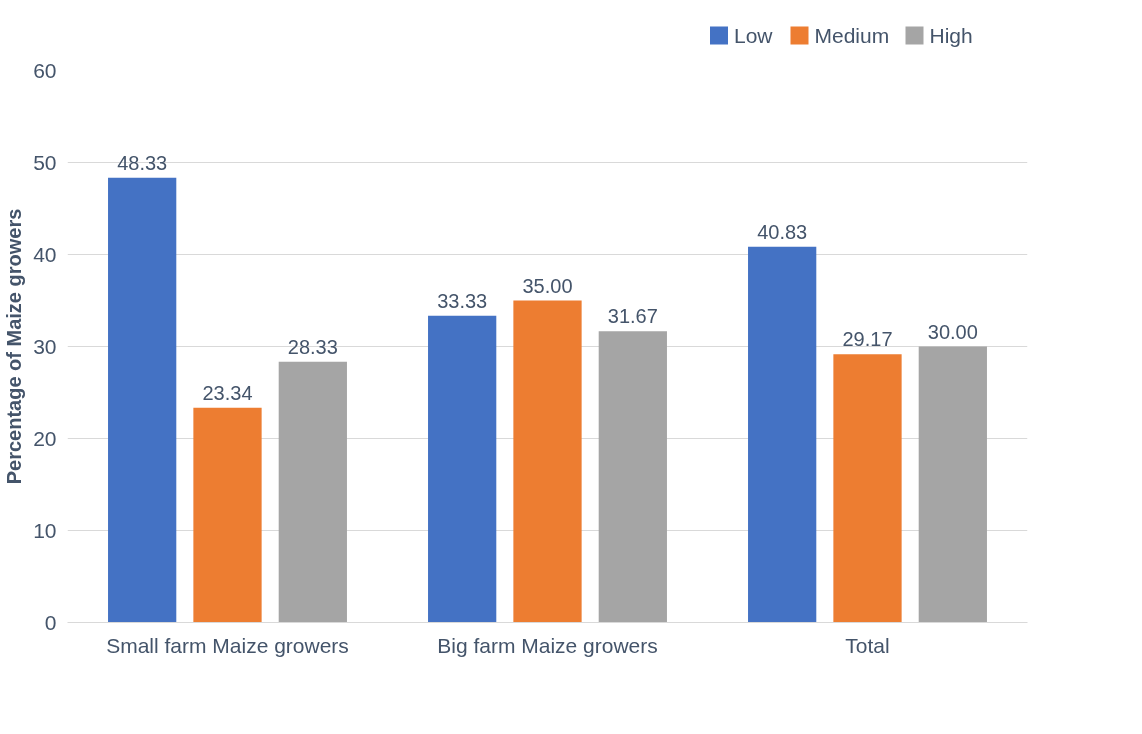 The width and height of the screenshot is (1142, 734). I want to click on y-tick-label: 50, so click(45, 162).